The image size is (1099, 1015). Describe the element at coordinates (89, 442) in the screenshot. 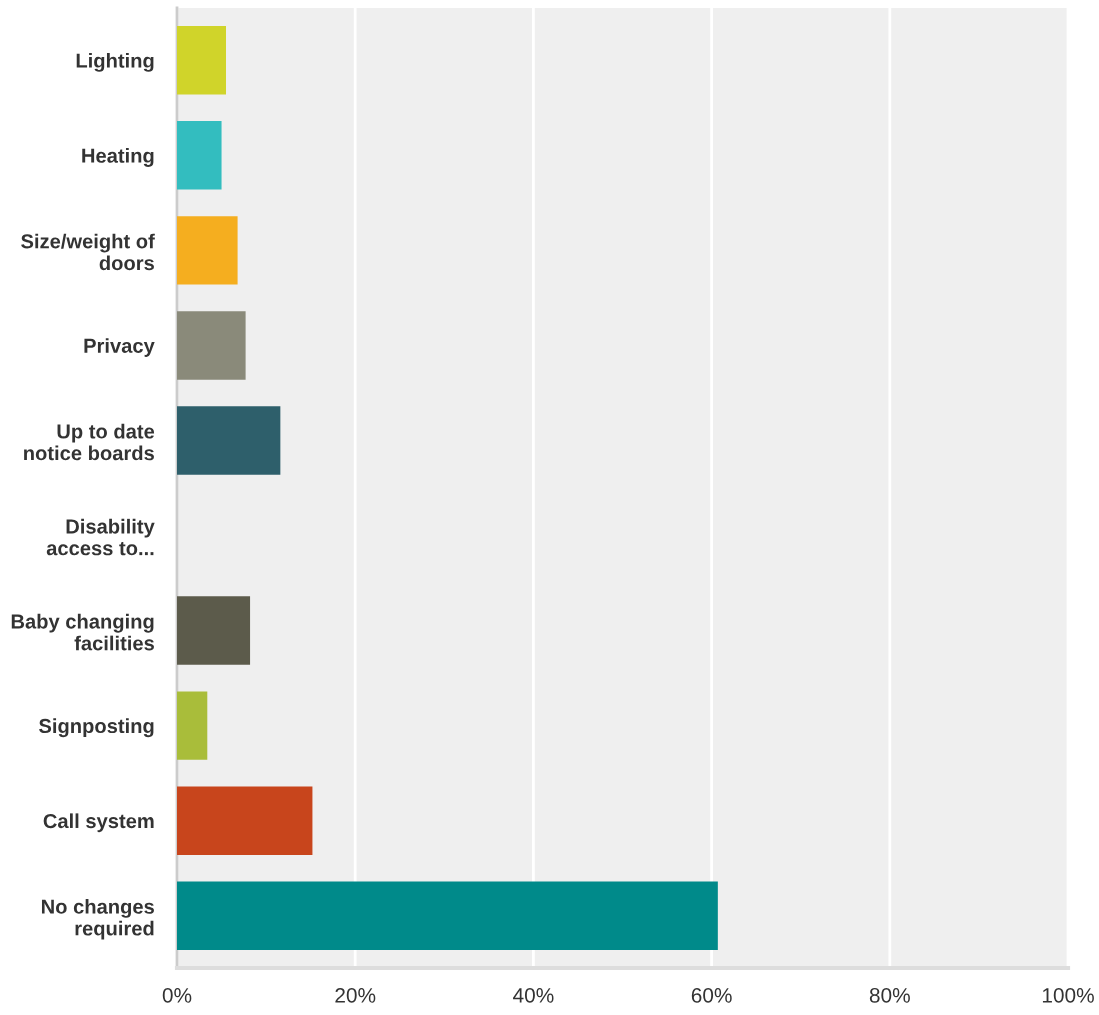

I see `y-tick-label: Up to date notice boards` at that location.